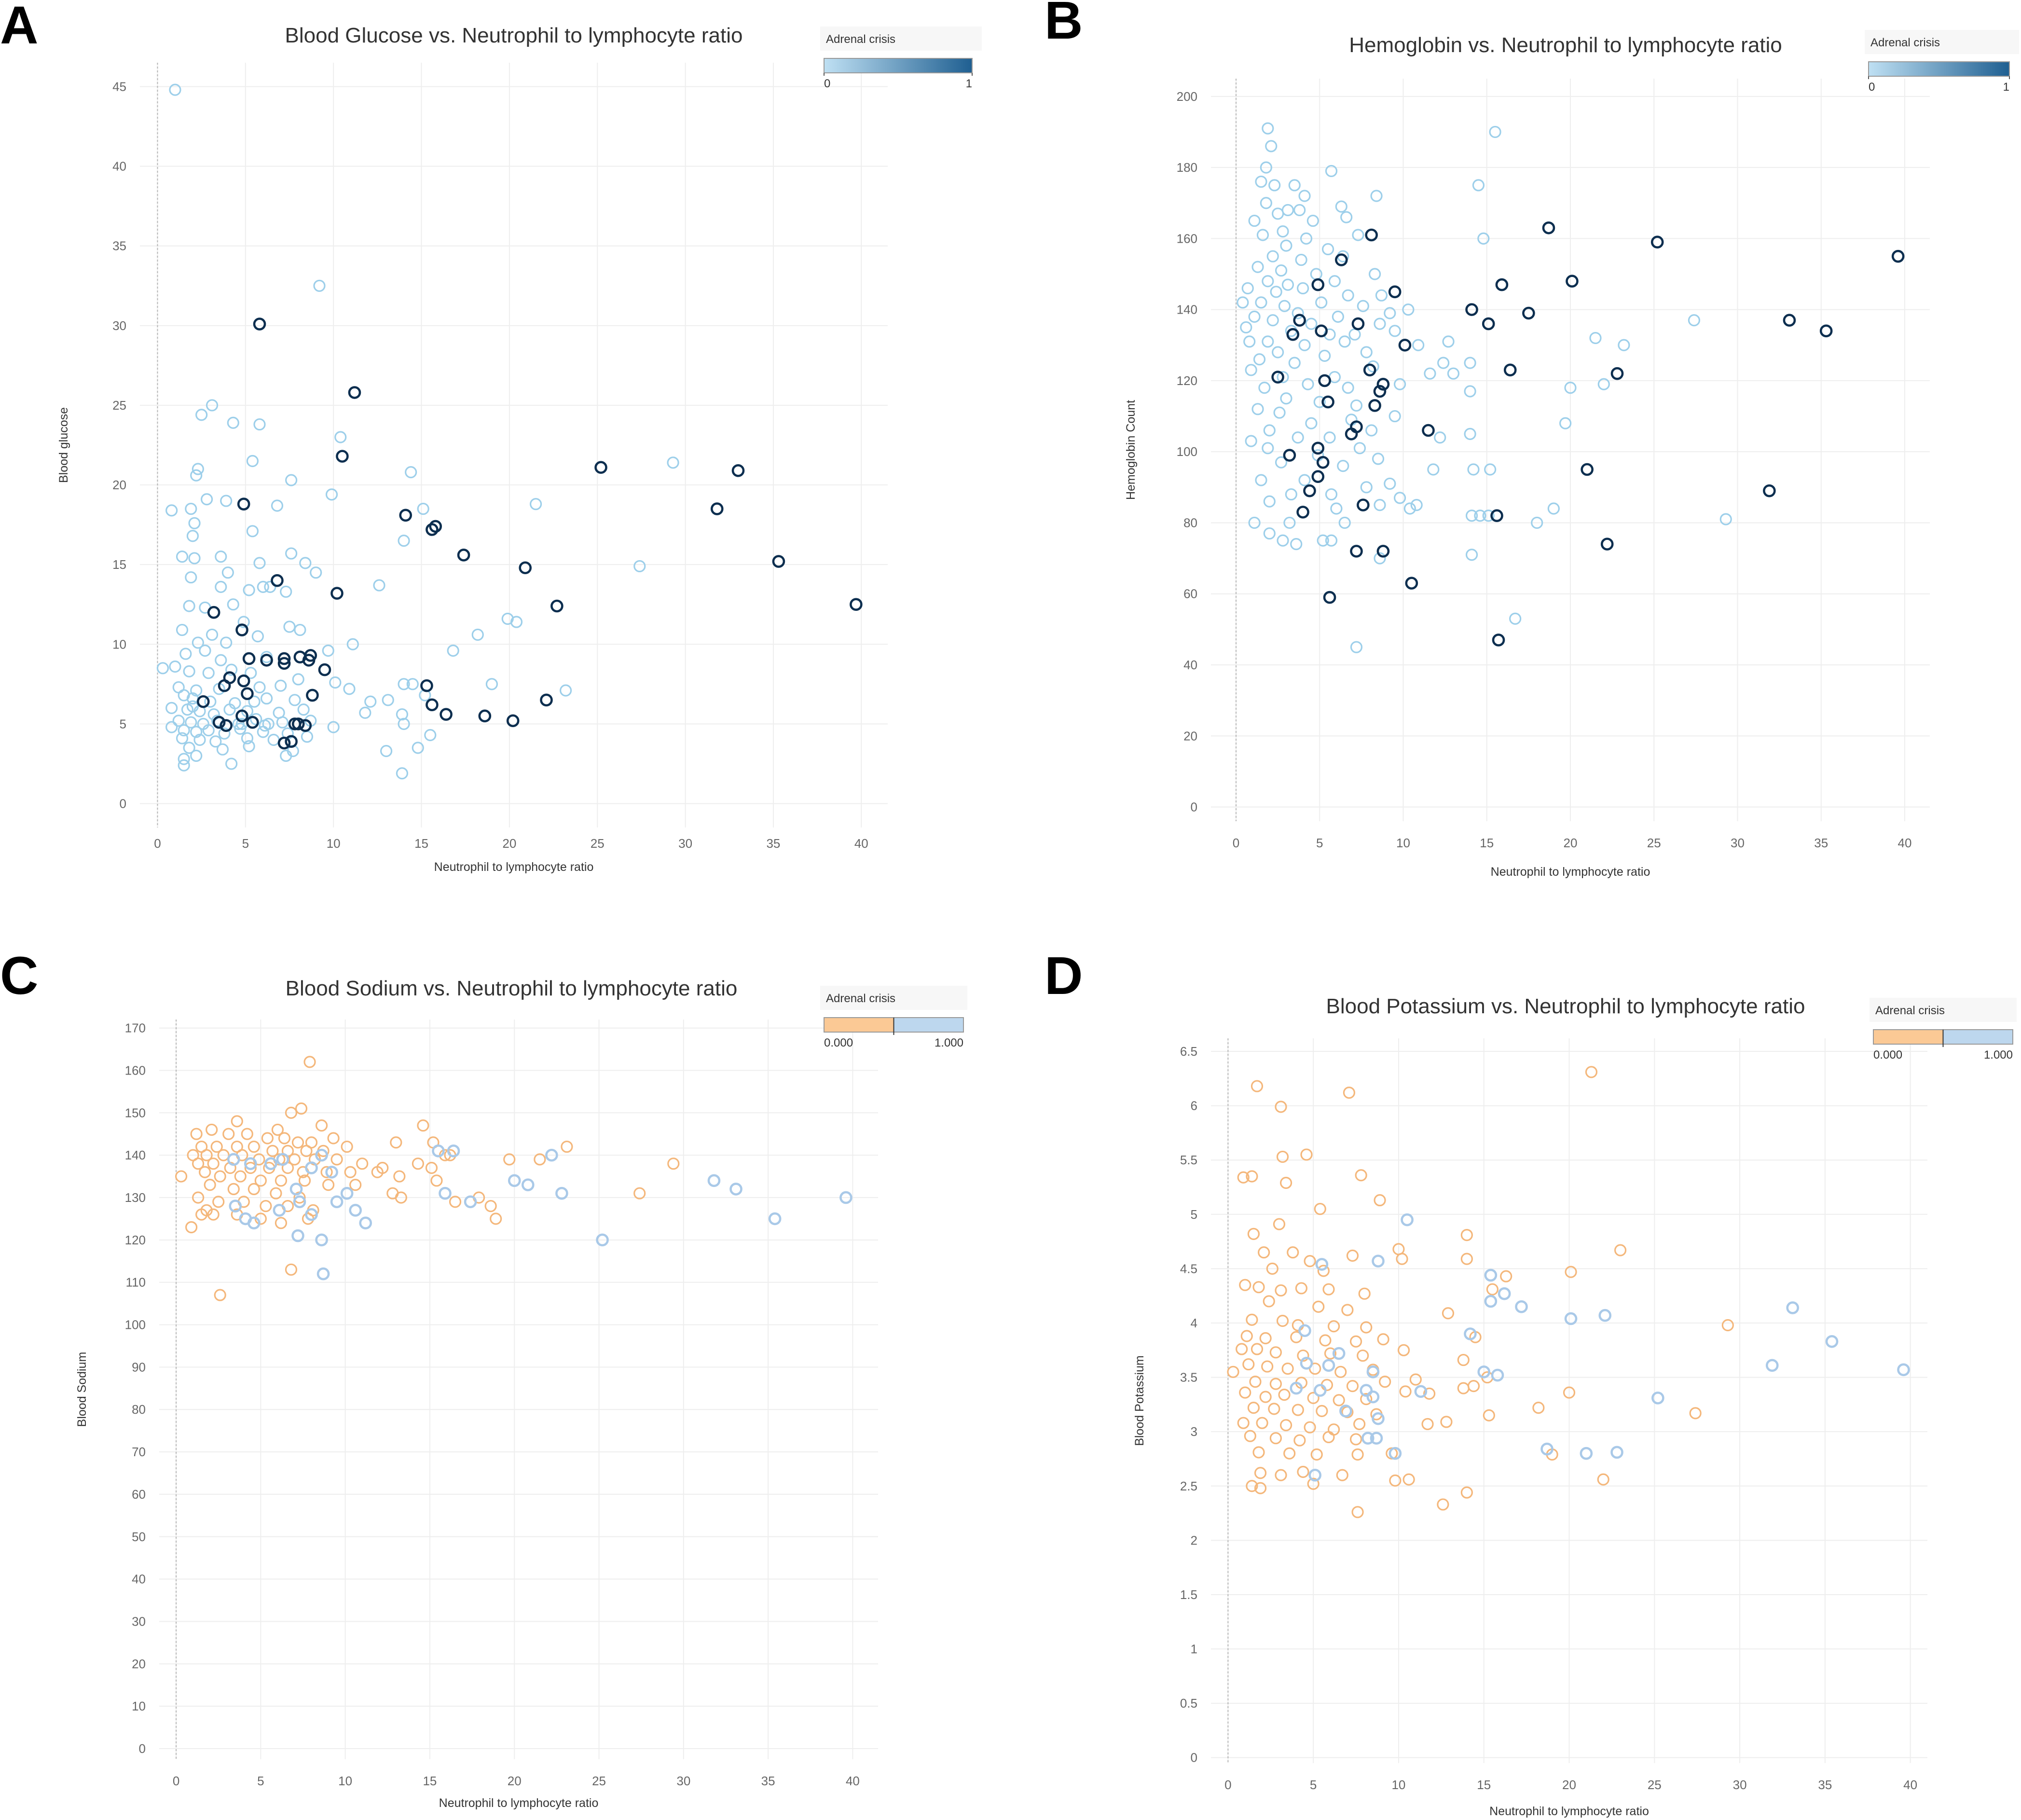 The height and width of the screenshot is (1820, 2021). Describe the element at coordinates (119, 246) in the screenshot. I see `y-tick-label: 35` at that location.